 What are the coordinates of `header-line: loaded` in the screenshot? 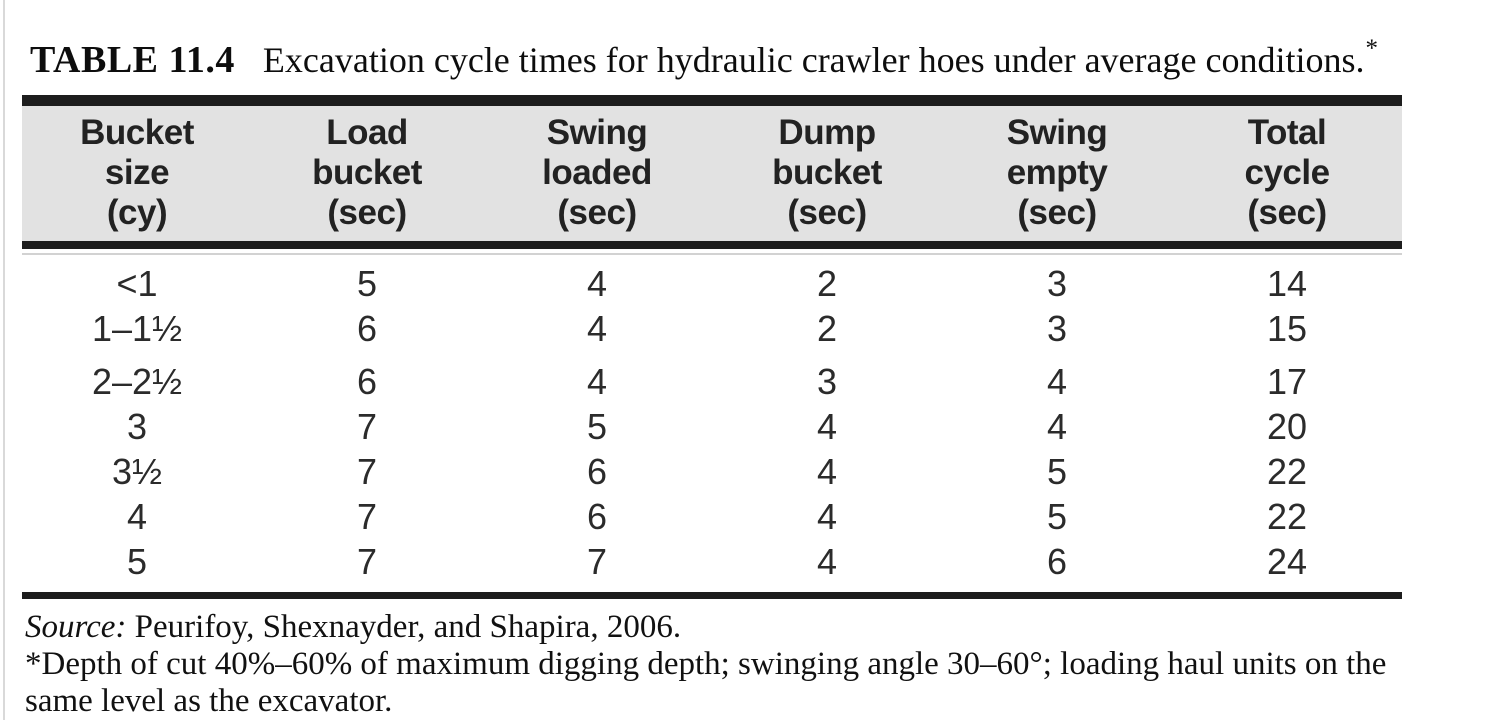 It's located at (597, 172).